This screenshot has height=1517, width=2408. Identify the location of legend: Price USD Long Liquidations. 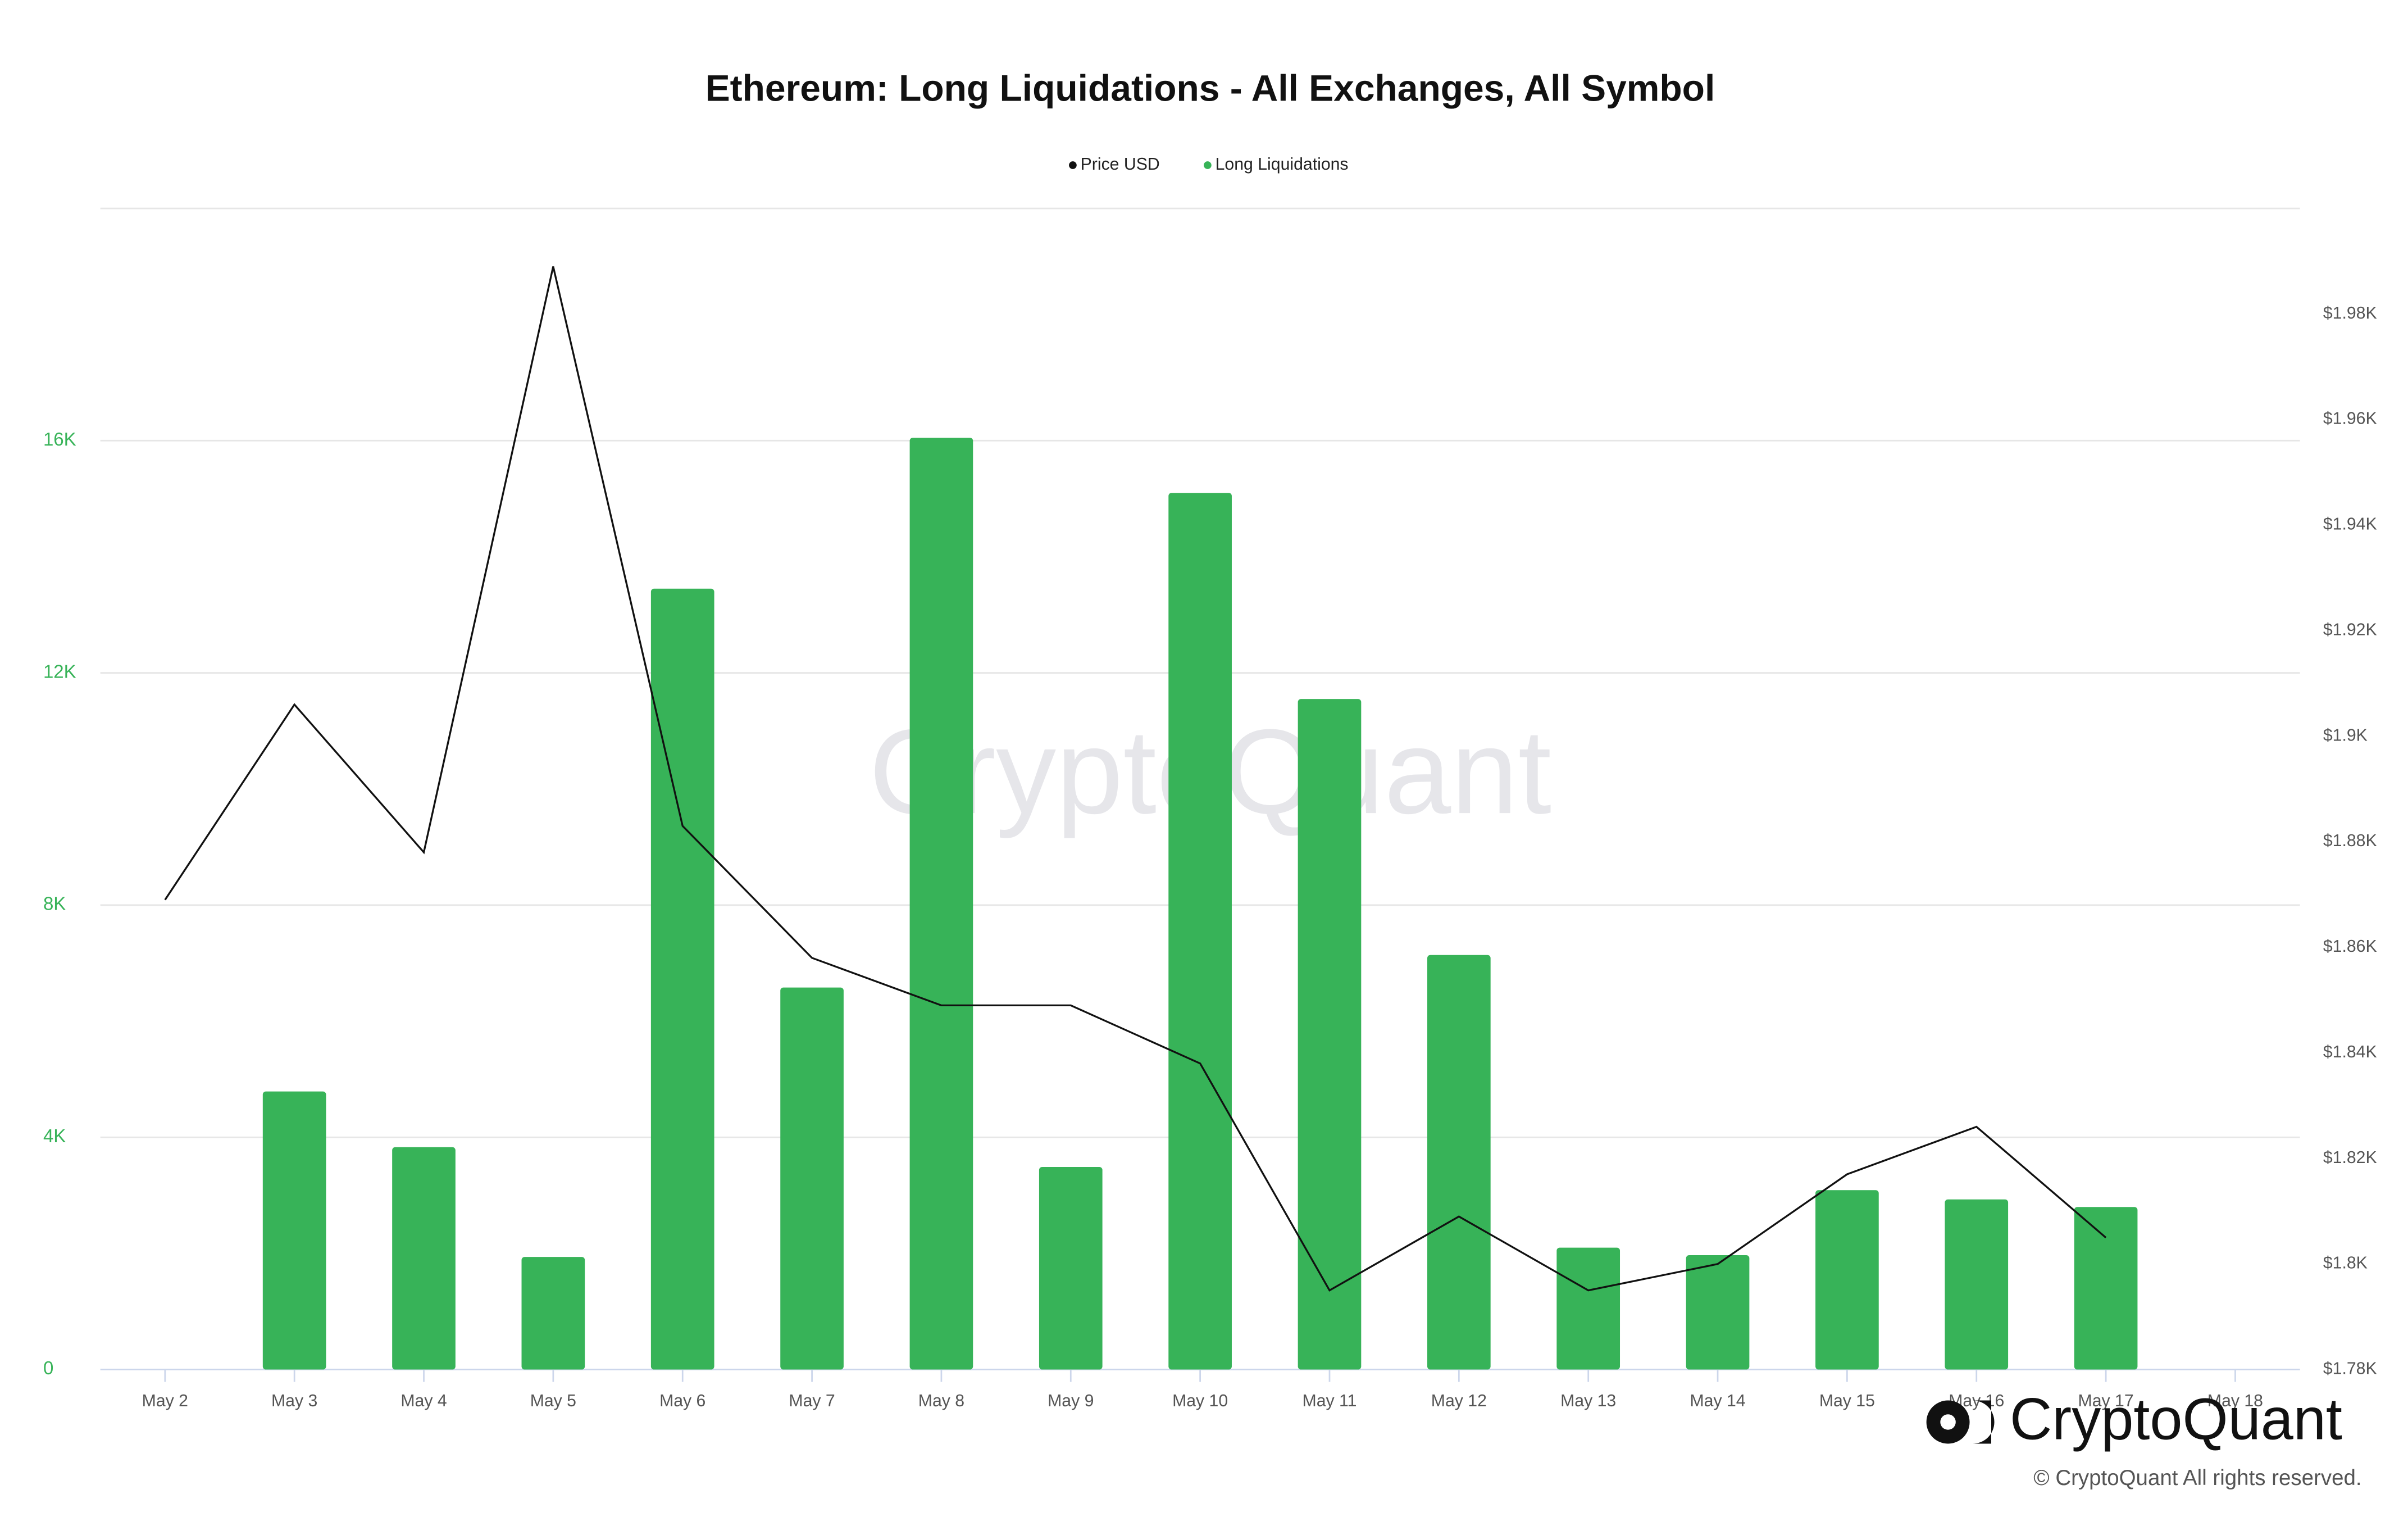
(1209, 164).